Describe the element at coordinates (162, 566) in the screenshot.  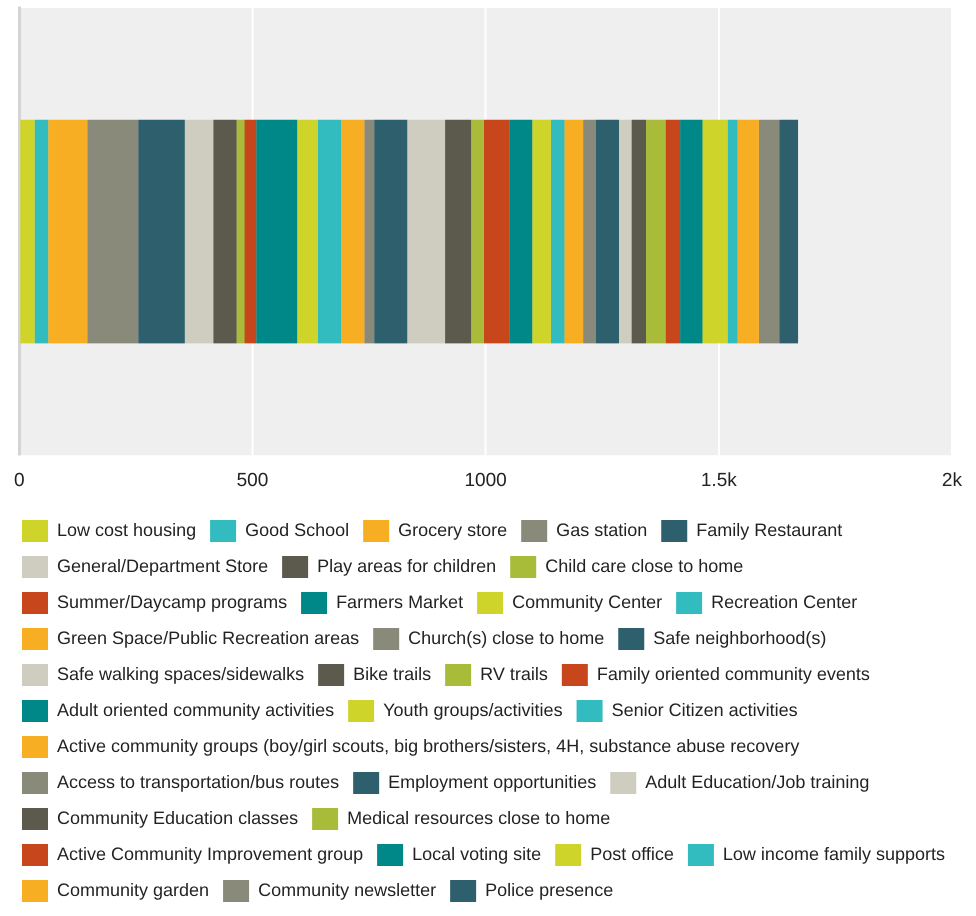
I see `legend-label: General/Department Store` at that location.